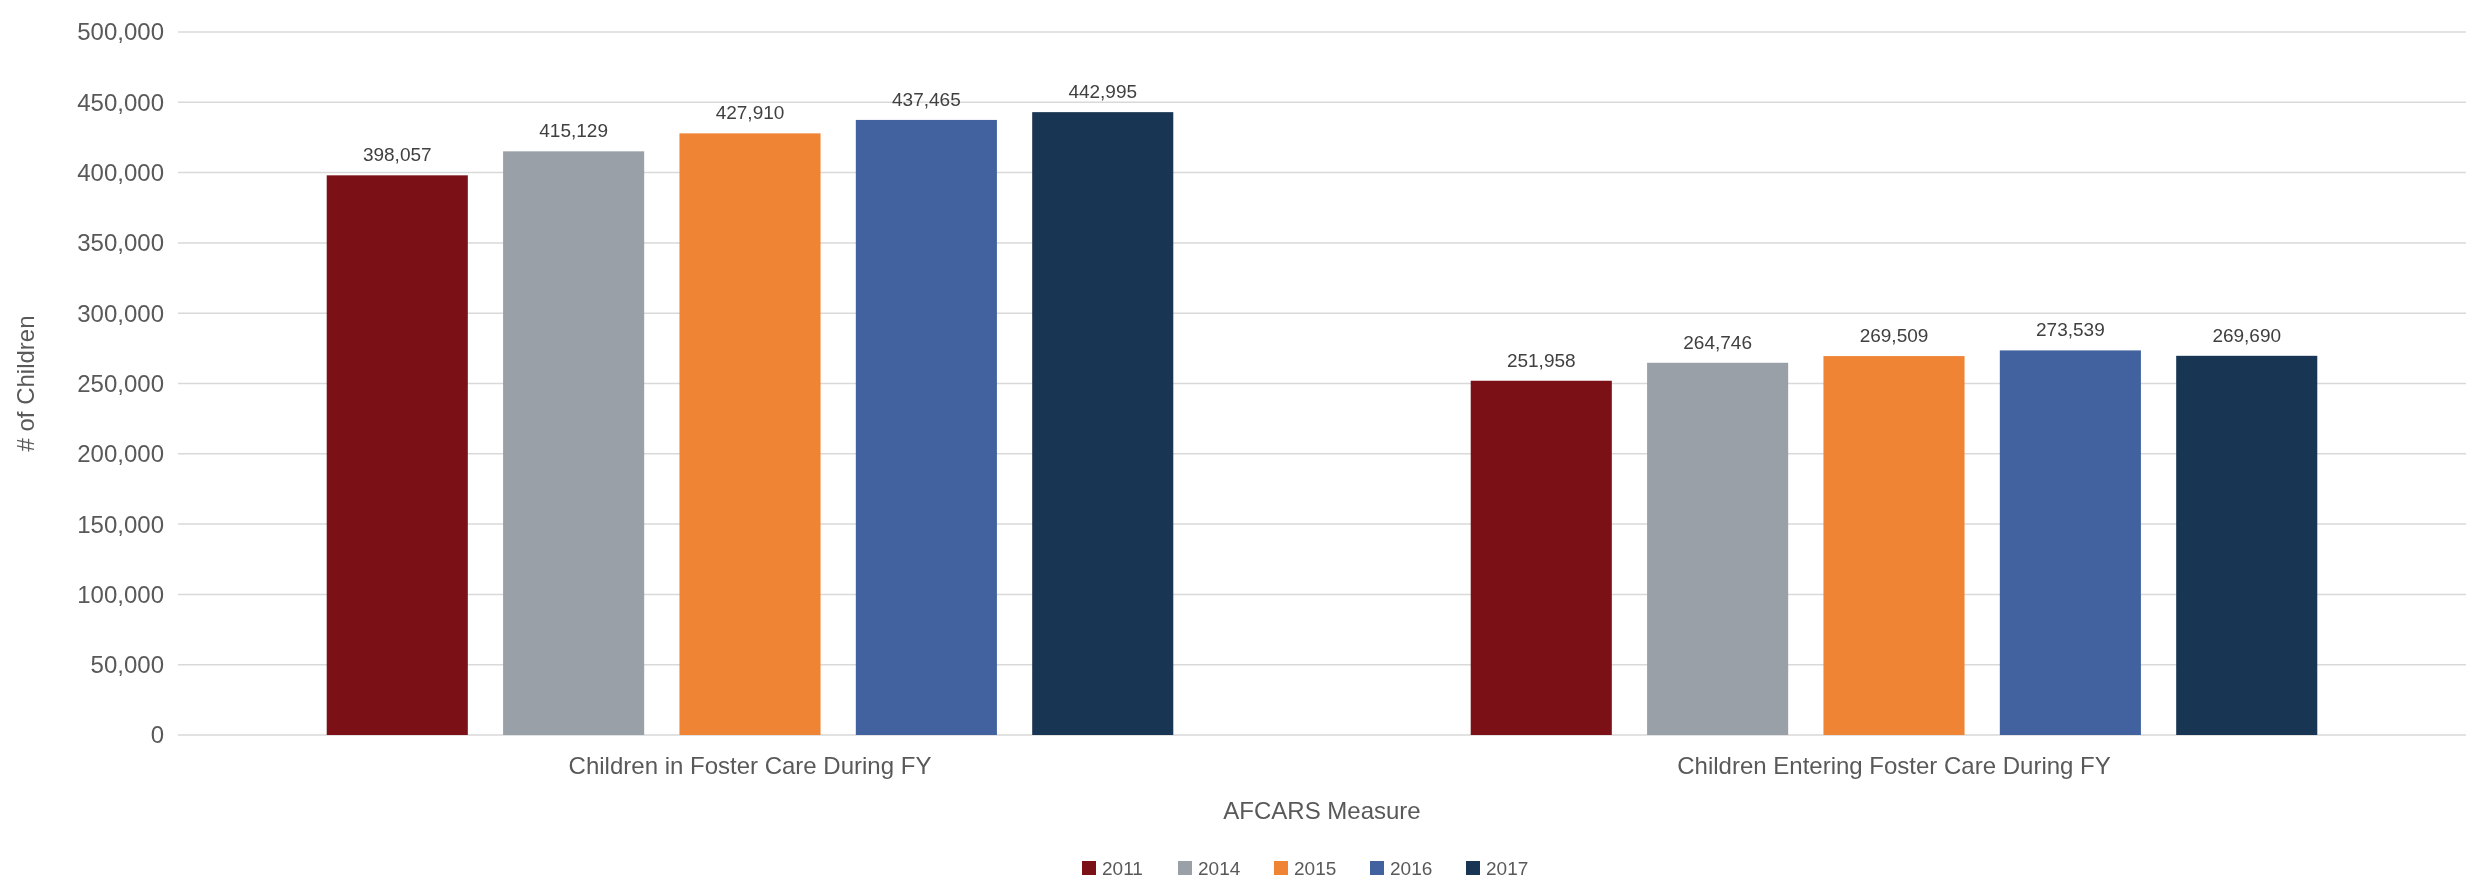 Image resolution: width=2484 pixels, height=895 pixels. What do you see at coordinates (750, 113) in the screenshot?
I see `data-label: 427,910` at bounding box center [750, 113].